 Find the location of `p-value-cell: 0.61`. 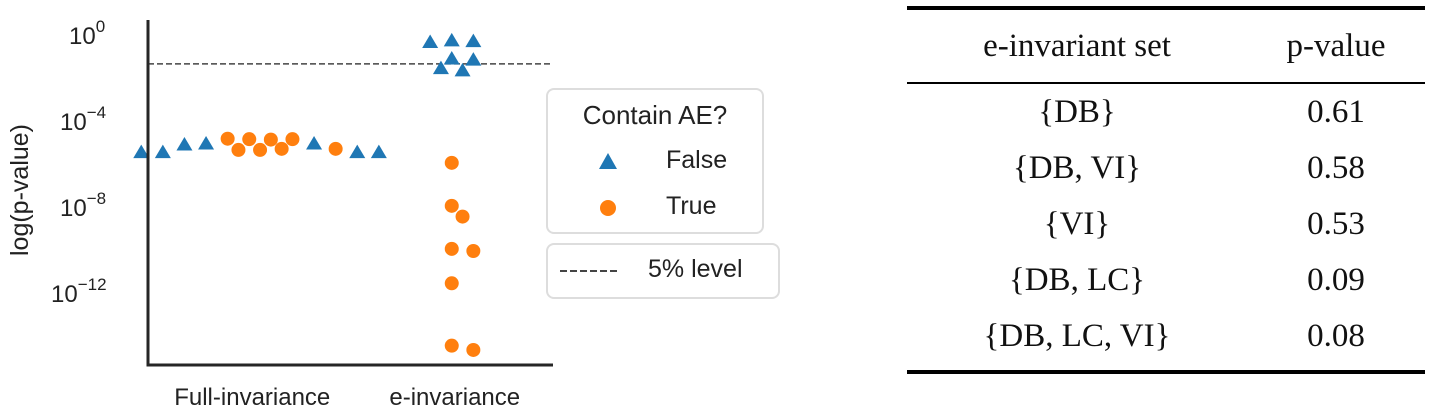

p-value-cell: 0.61 is located at coordinates (1336, 111).